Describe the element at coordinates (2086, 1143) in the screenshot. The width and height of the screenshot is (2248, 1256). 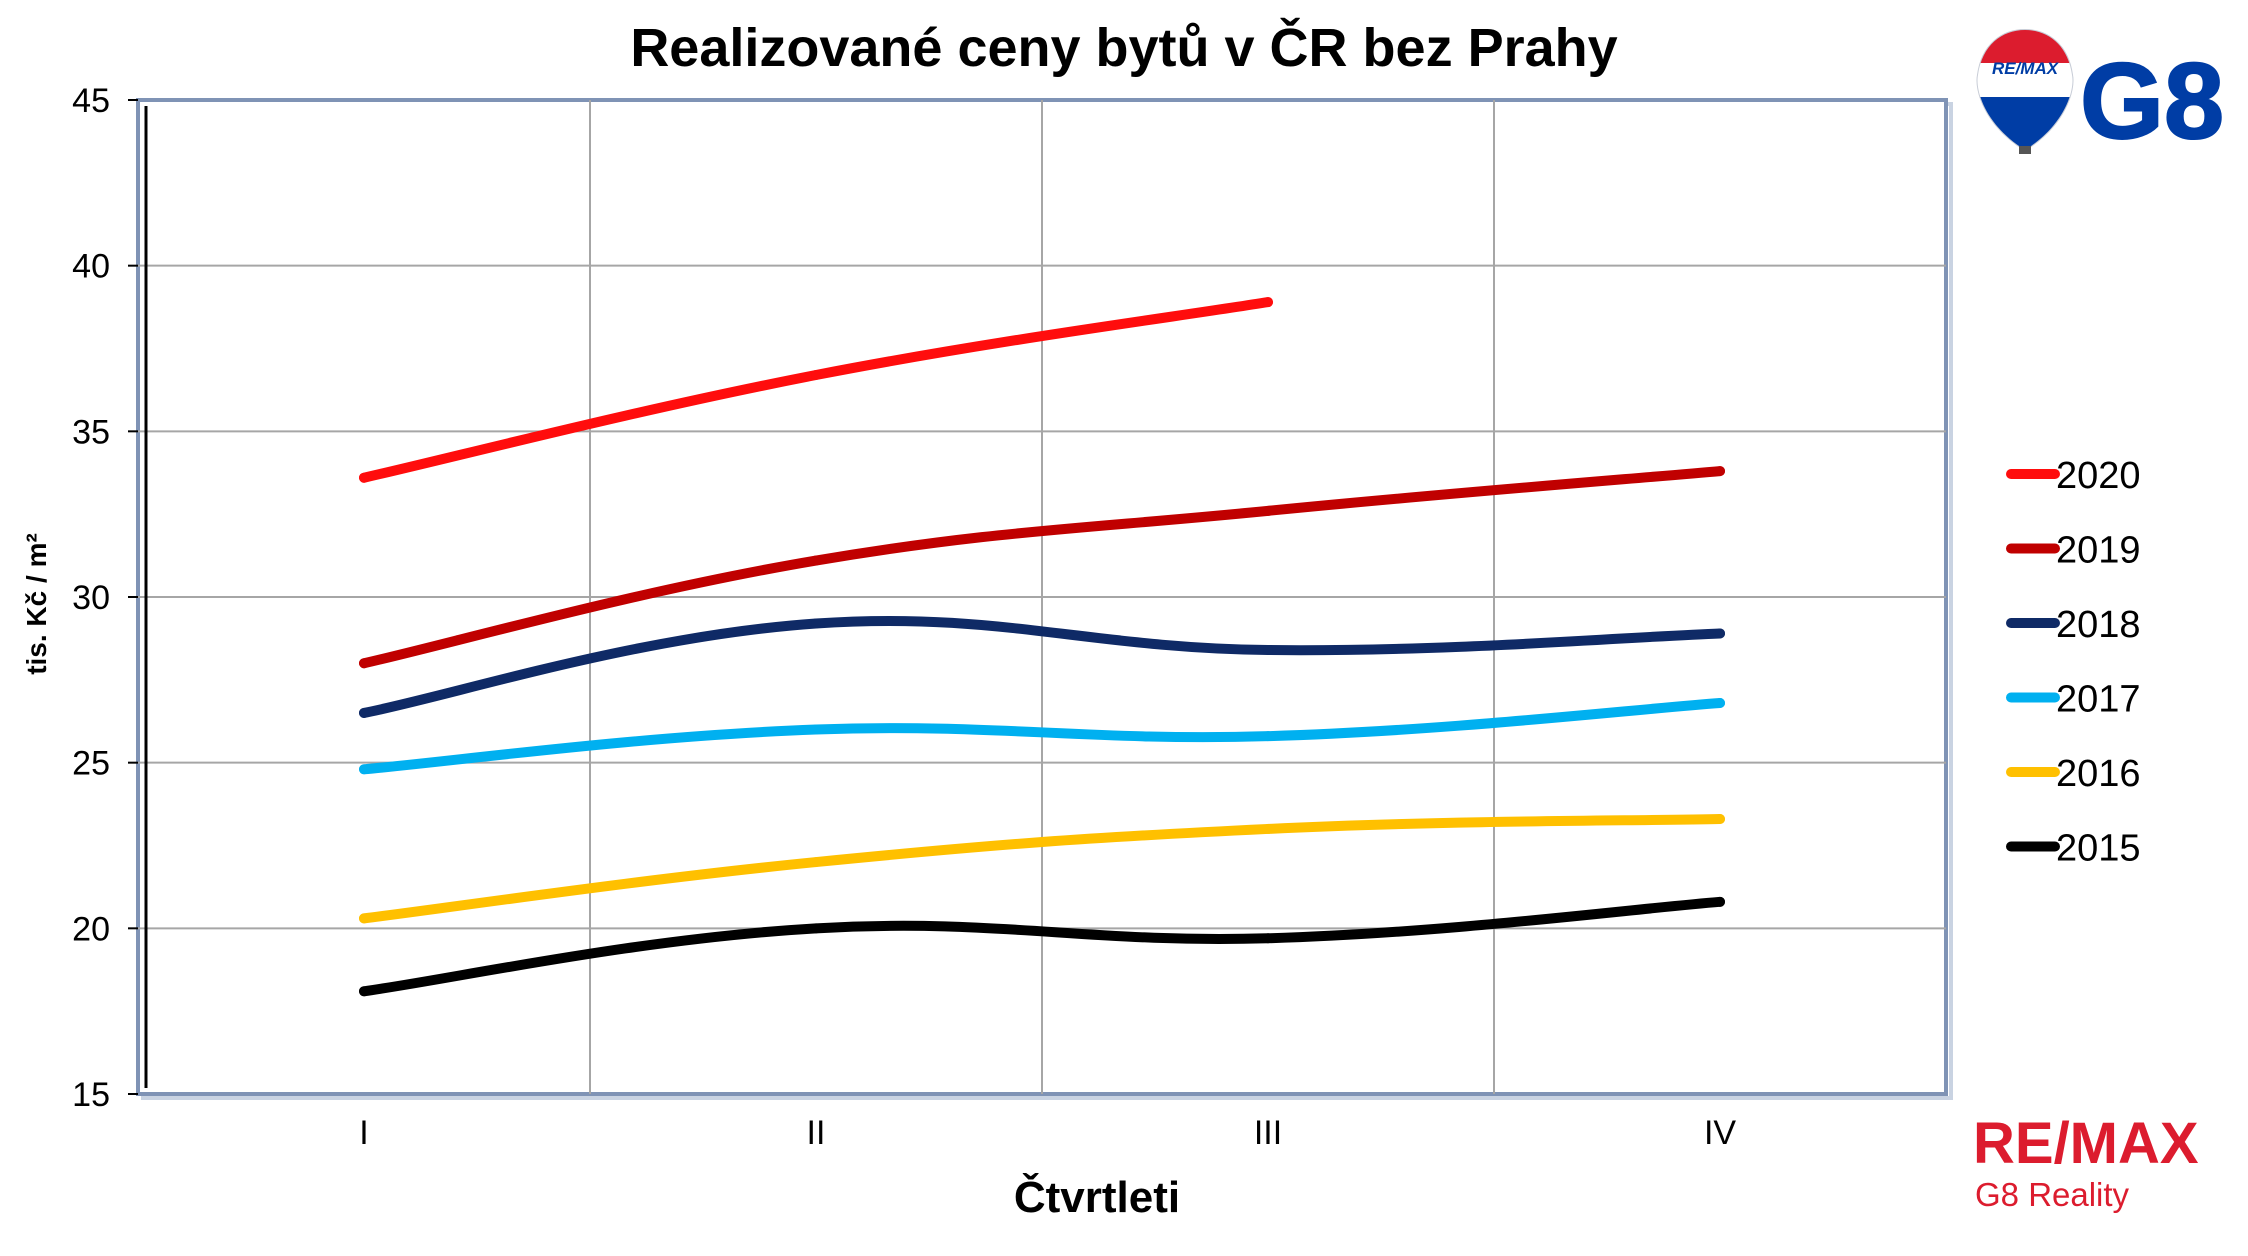
I see `remax-wordmark: RE/MAX` at that location.